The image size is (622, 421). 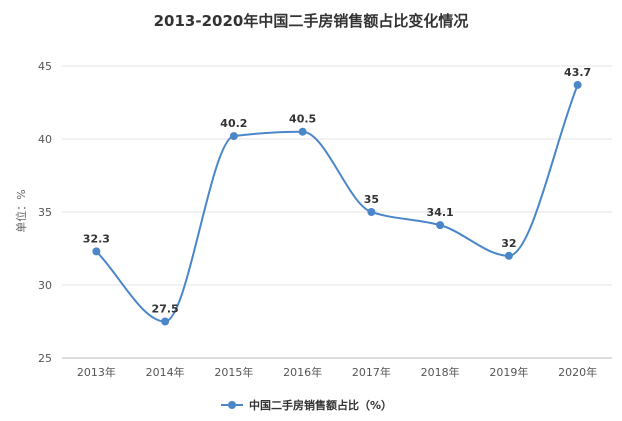 What do you see at coordinates (508, 243) in the screenshot?
I see `data-label: 32` at bounding box center [508, 243].